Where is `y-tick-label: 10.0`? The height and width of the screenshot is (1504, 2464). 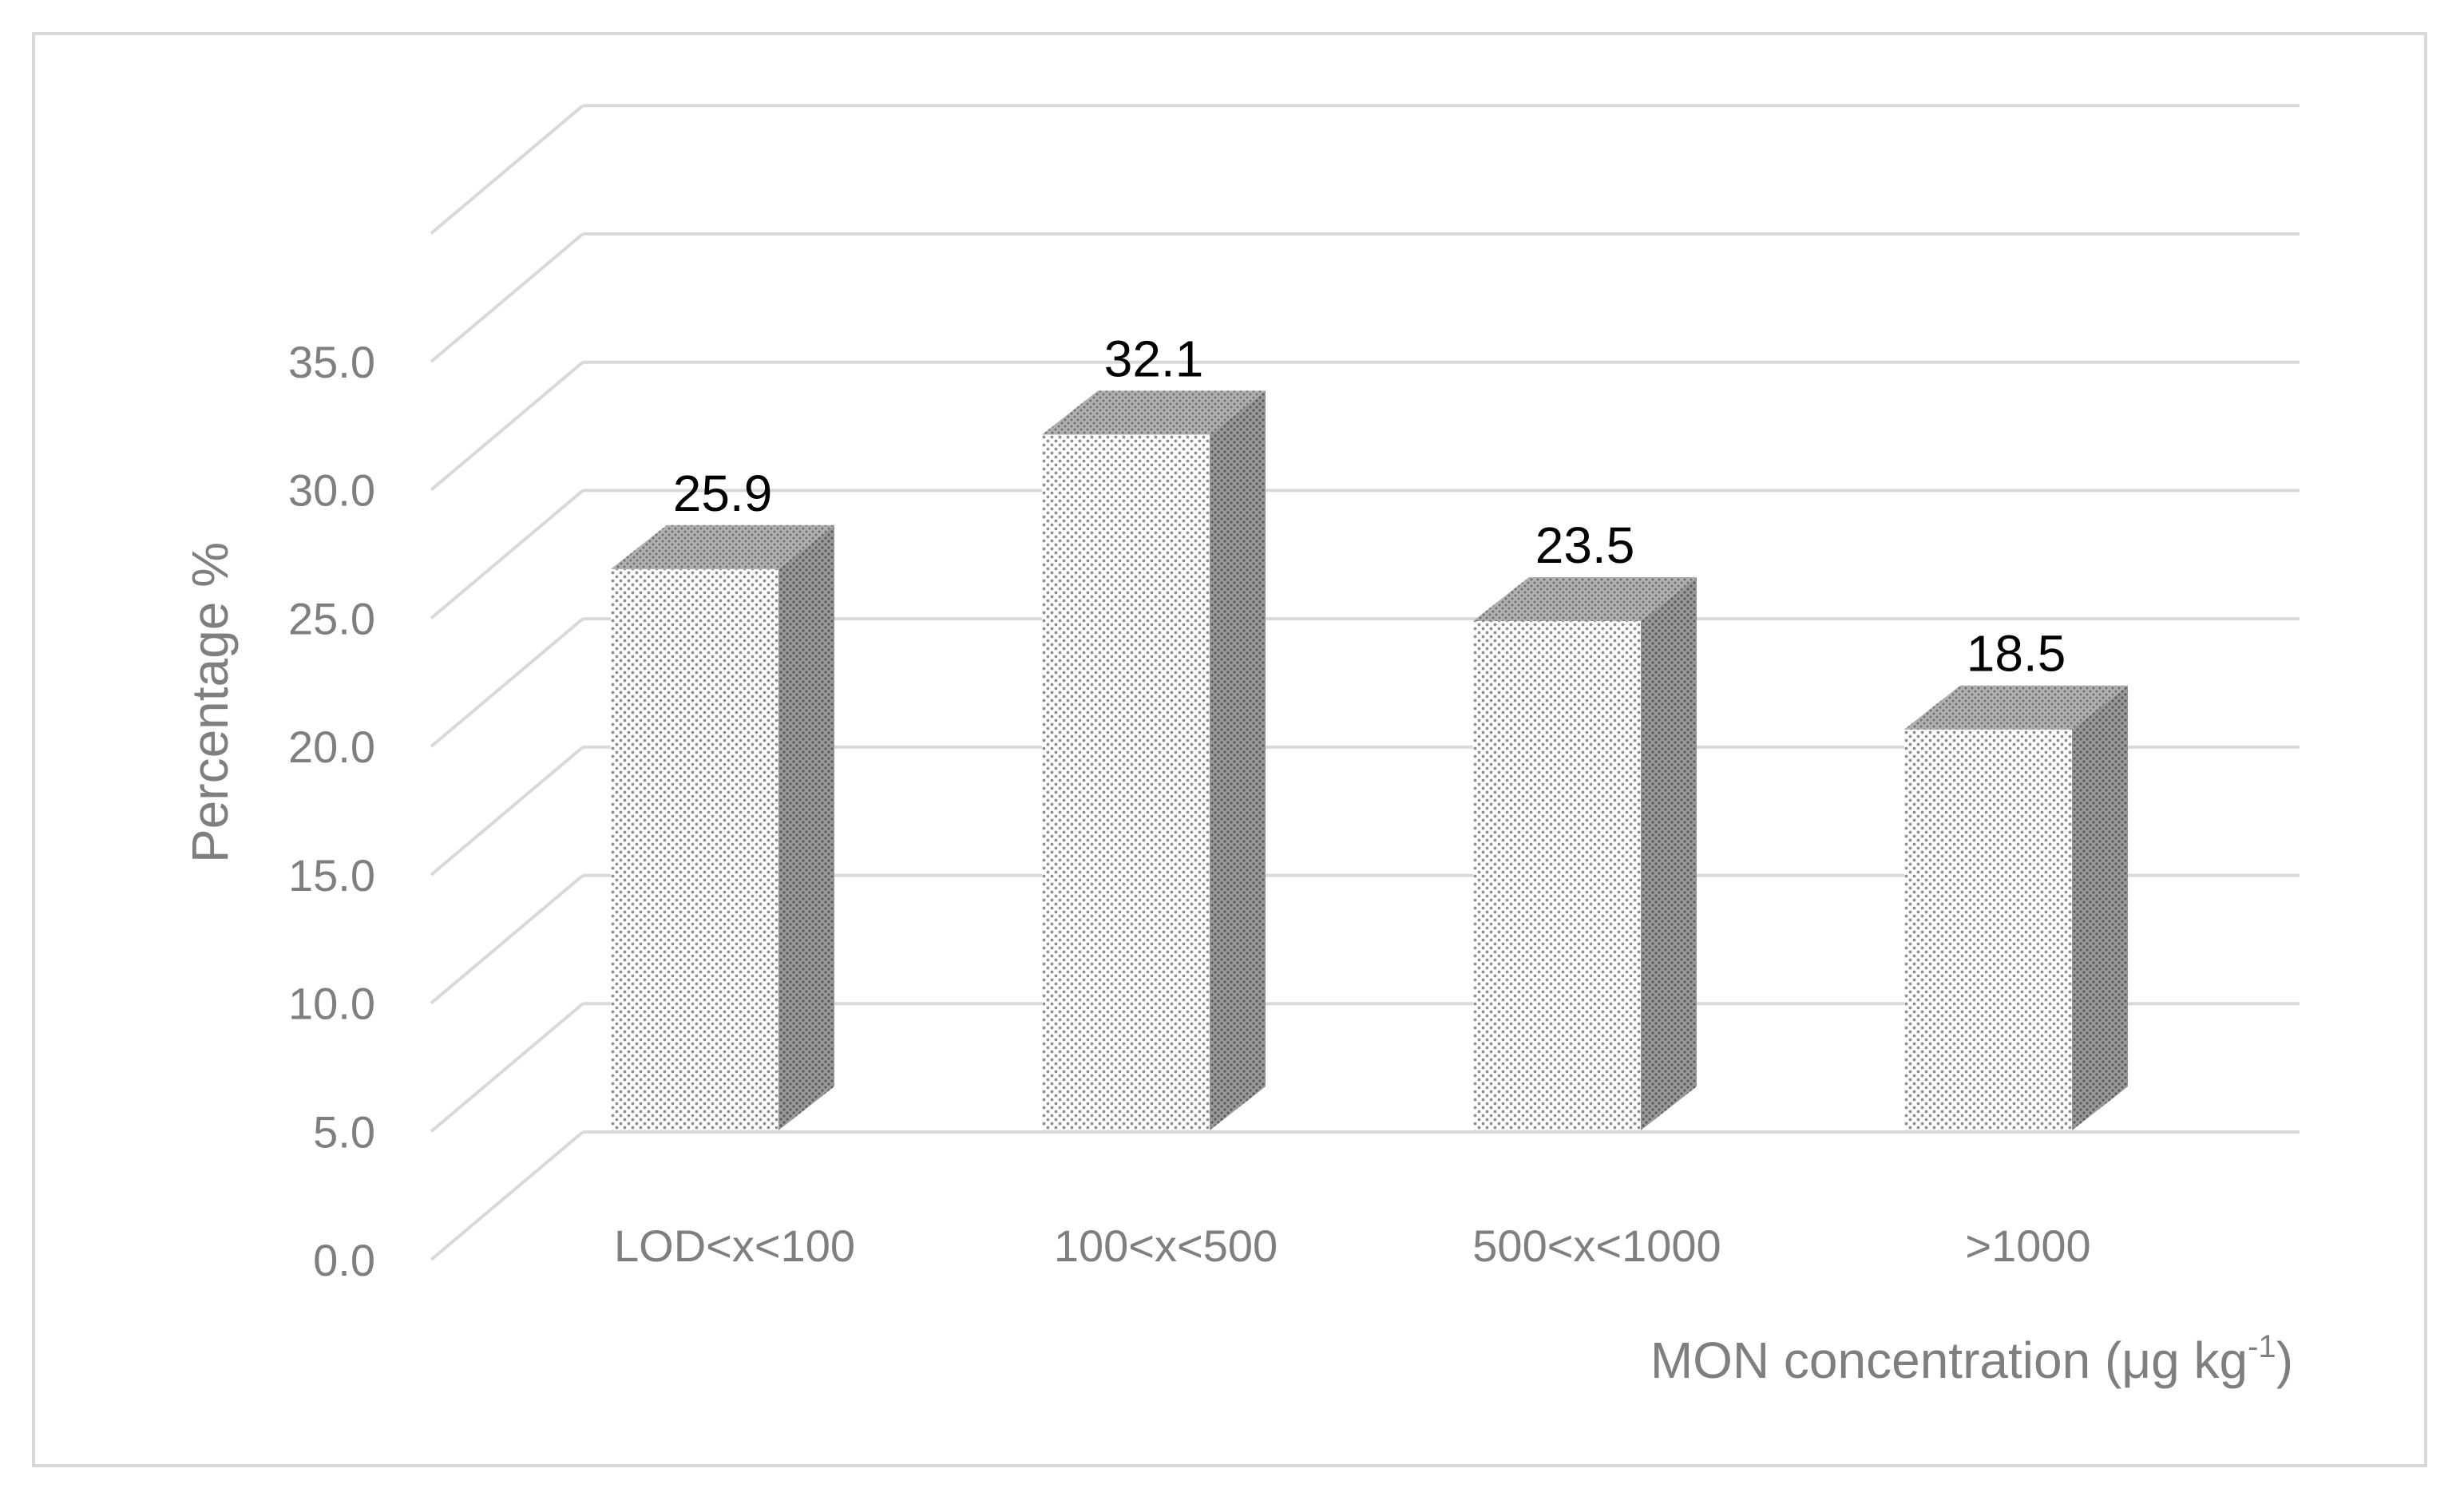
y-tick-label: 10.0 is located at coordinates (331, 1004).